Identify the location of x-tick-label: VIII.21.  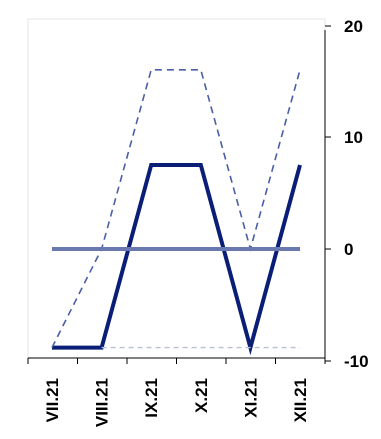
(102, 402).